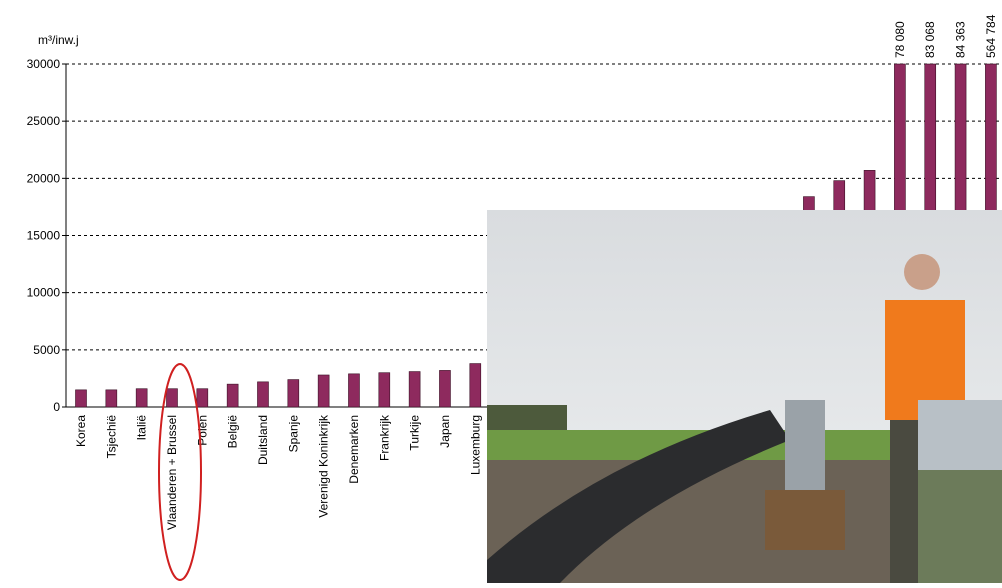 The height and width of the screenshot is (588, 1002). What do you see at coordinates (415, 433) in the screenshot?
I see `x-tick-label: Turkije` at bounding box center [415, 433].